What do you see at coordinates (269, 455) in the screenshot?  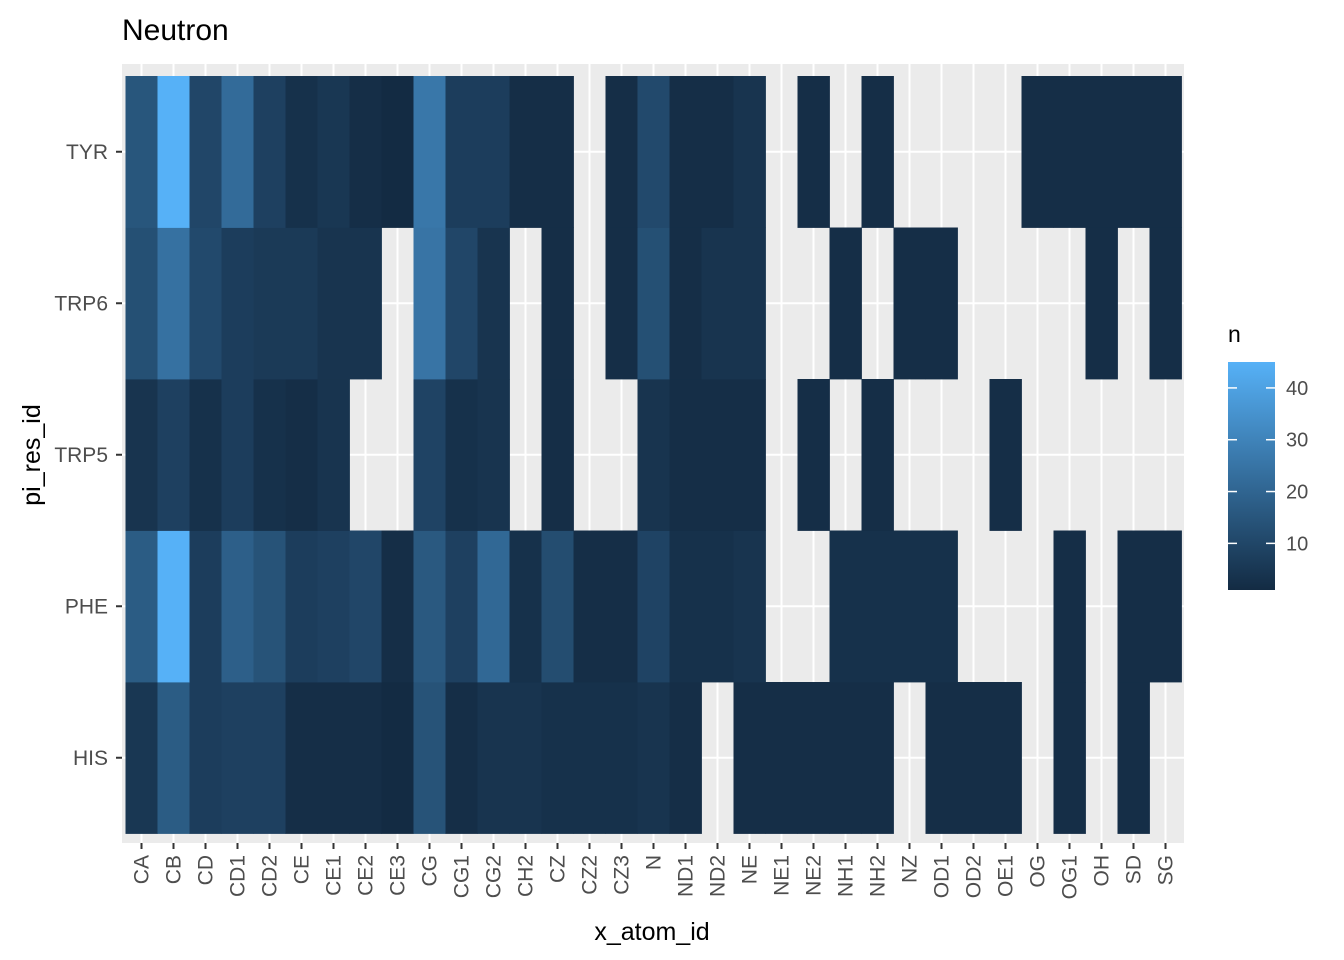 I see `heatmap-cell-TRP5-CD2` at bounding box center [269, 455].